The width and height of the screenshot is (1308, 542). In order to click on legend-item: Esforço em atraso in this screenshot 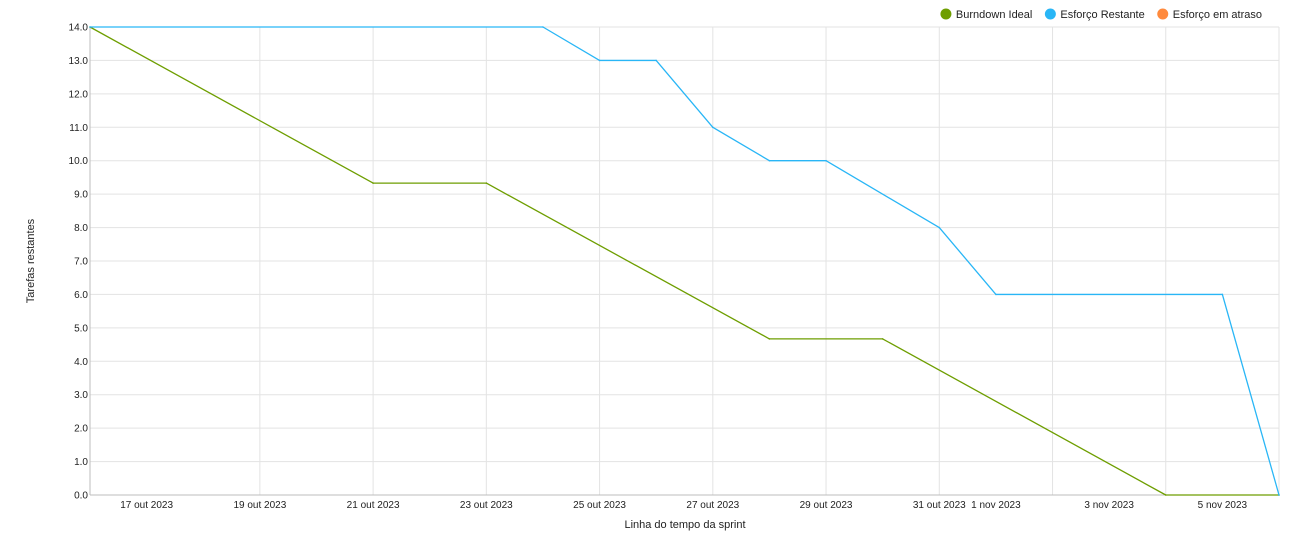, I will do `click(1209, 14)`.